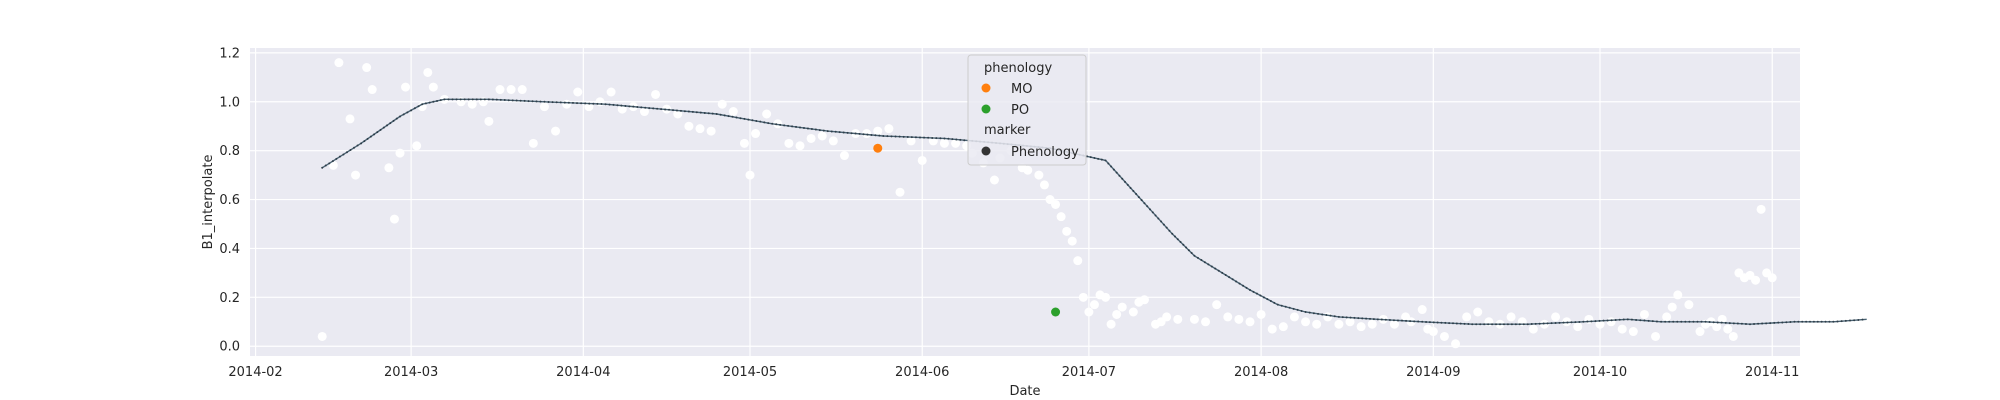  What do you see at coordinates (1772, 372) in the screenshot?
I see `x-tick-label: 2014-11` at bounding box center [1772, 372].